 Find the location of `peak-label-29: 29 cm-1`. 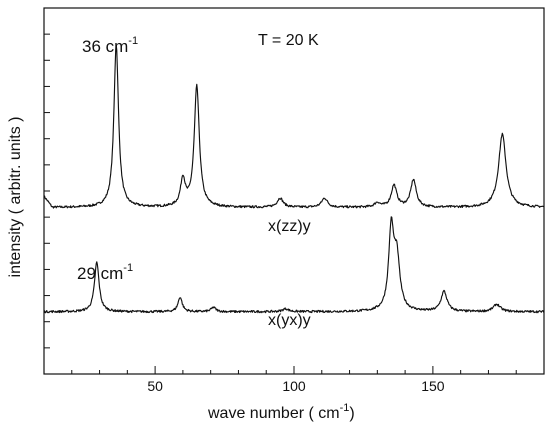

peak-label-29: 29 cm-1 is located at coordinates (105, 272).